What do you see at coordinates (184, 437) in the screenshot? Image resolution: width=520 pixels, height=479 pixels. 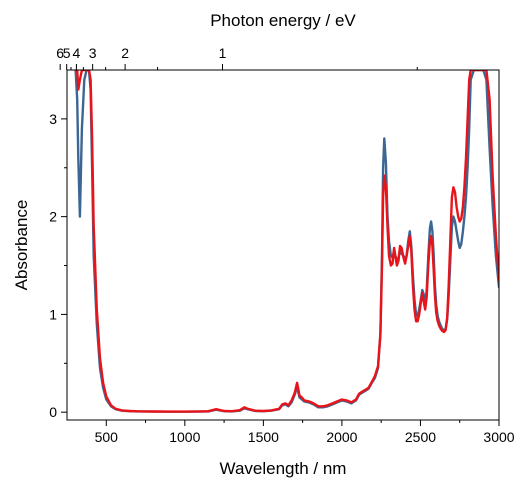 I see `x-tick-label: 1000` at bounding box center [184, 437].